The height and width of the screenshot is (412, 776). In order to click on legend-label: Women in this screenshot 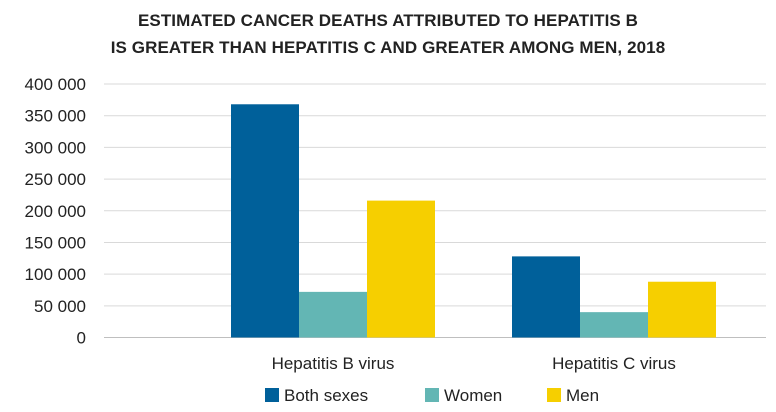, I will do `click(473, 395)`.